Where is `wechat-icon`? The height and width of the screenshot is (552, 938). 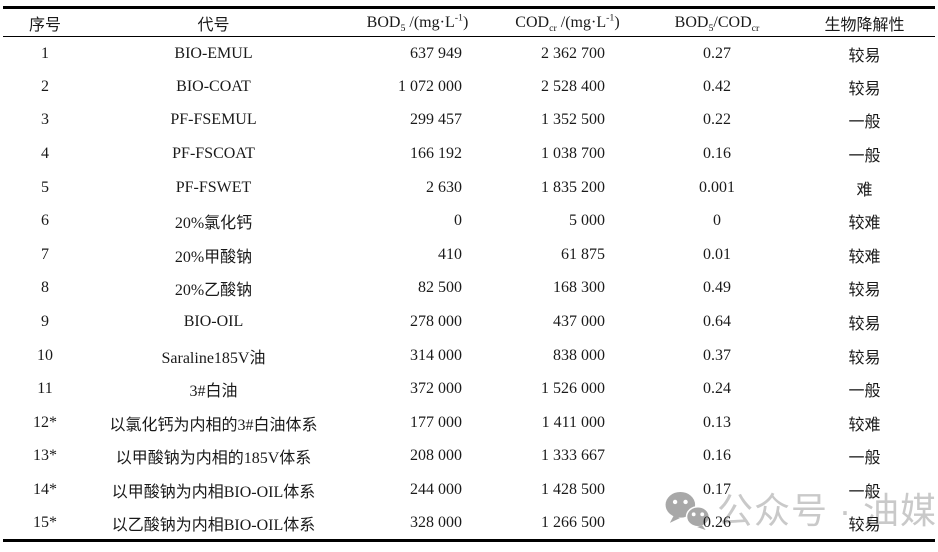 wechat-icon is located at coordinates (687, 511).